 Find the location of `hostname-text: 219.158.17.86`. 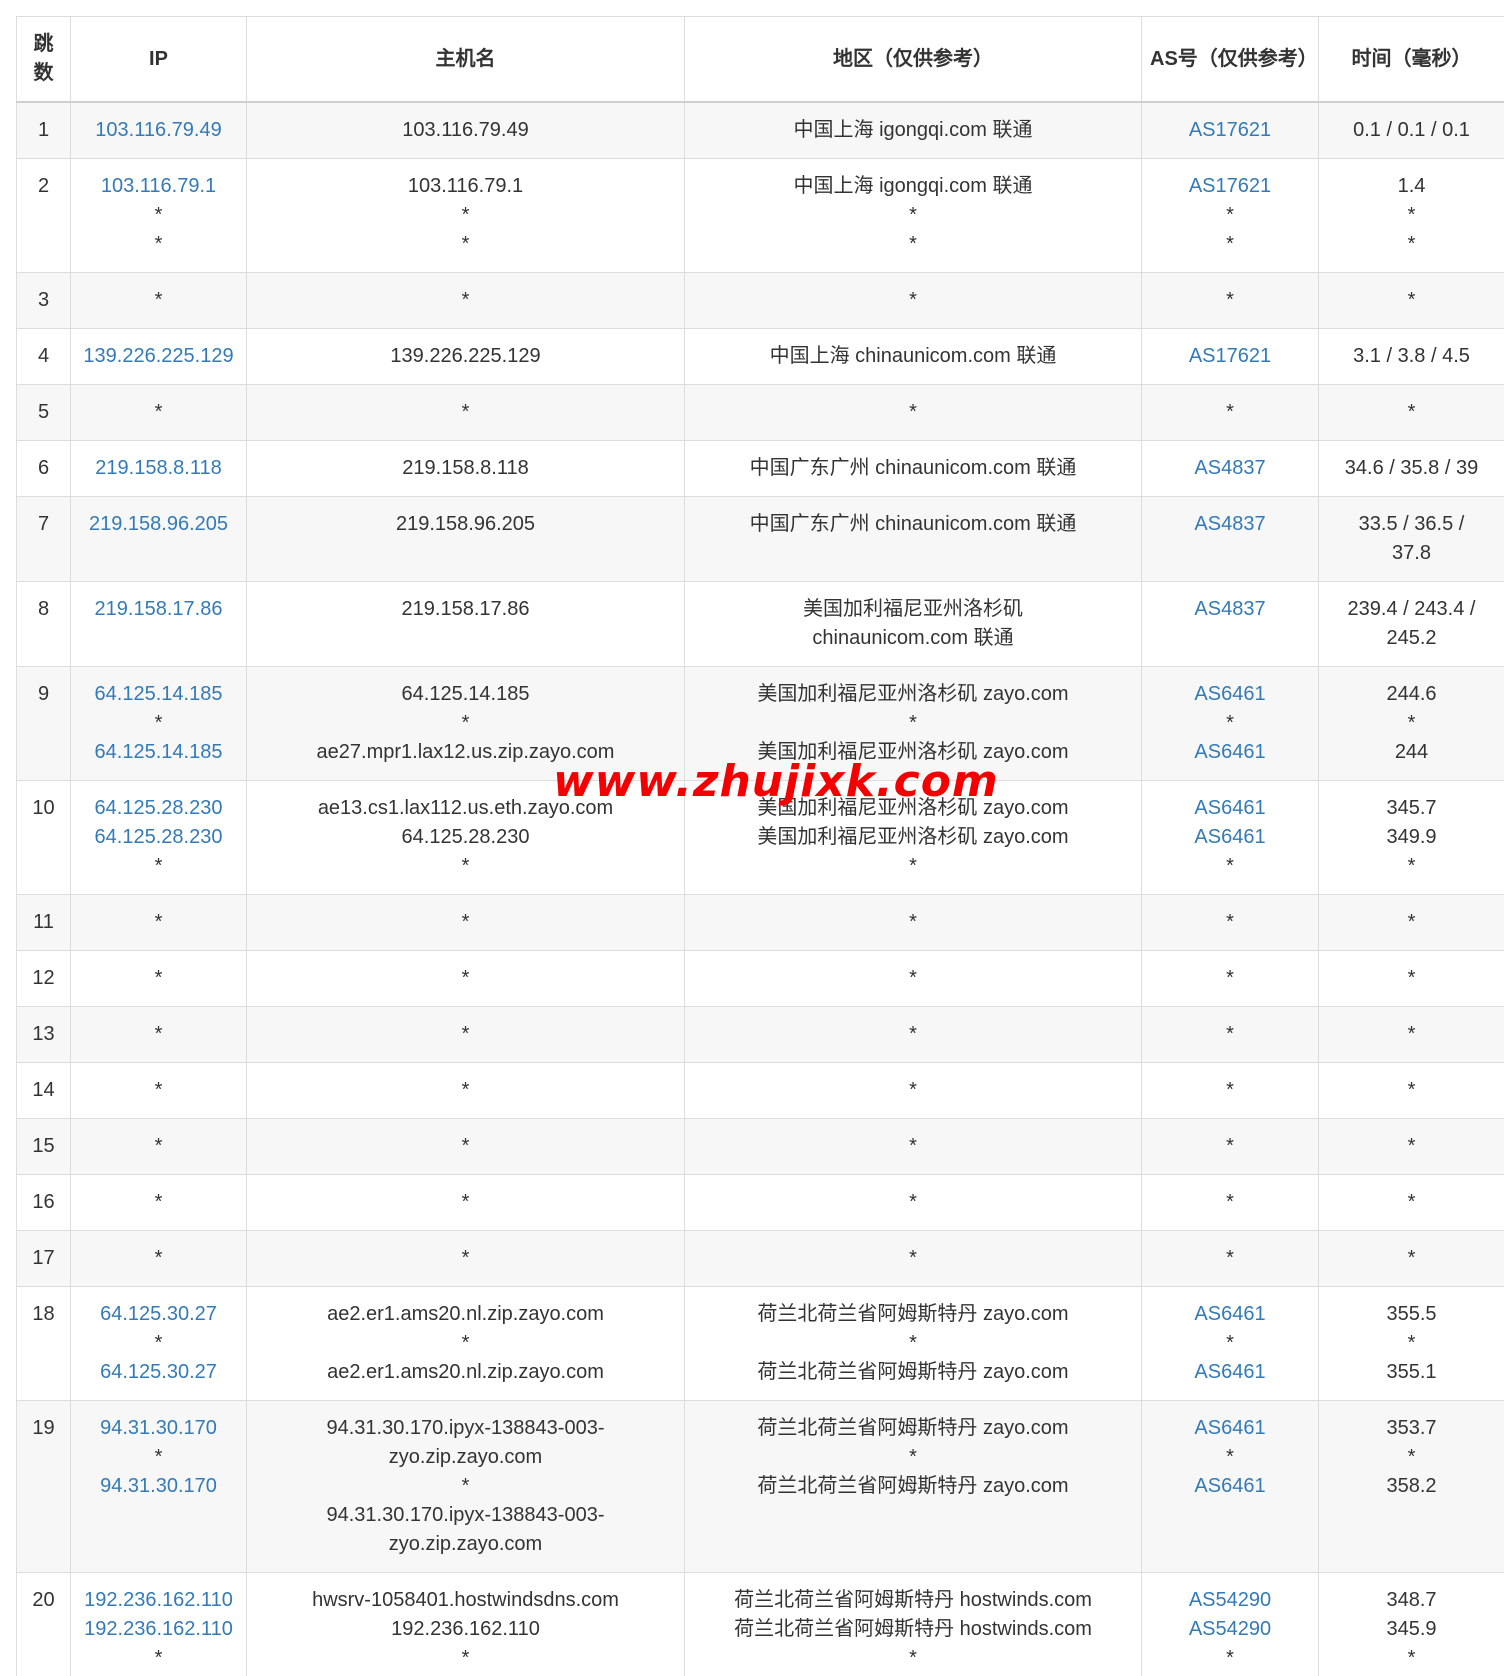

hostname-text: 219.158.17.86 is located at coordinates (465, 609).